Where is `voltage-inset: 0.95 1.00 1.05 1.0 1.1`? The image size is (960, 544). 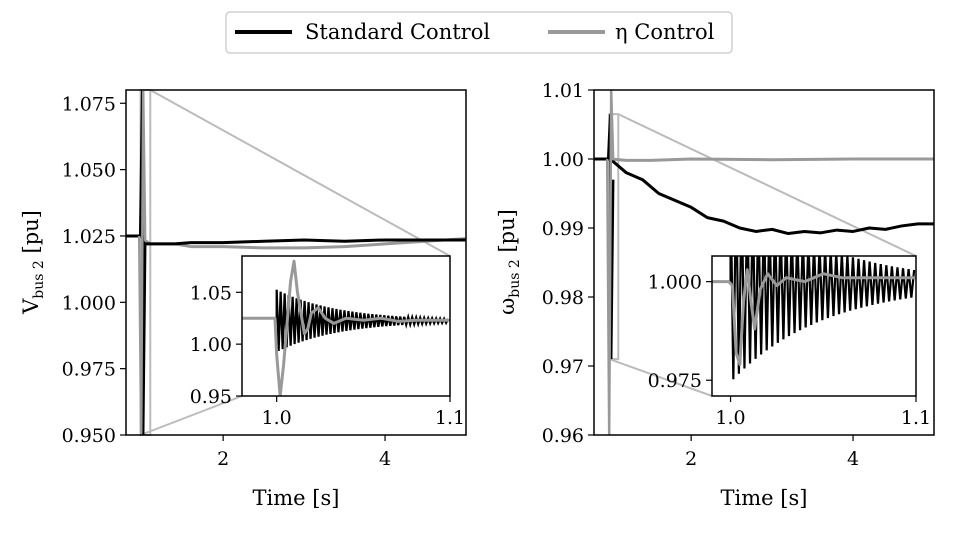 voltage-inset: 0.95 1.00 1.05 1.0 1.1 is located at coordinates (327, 342).